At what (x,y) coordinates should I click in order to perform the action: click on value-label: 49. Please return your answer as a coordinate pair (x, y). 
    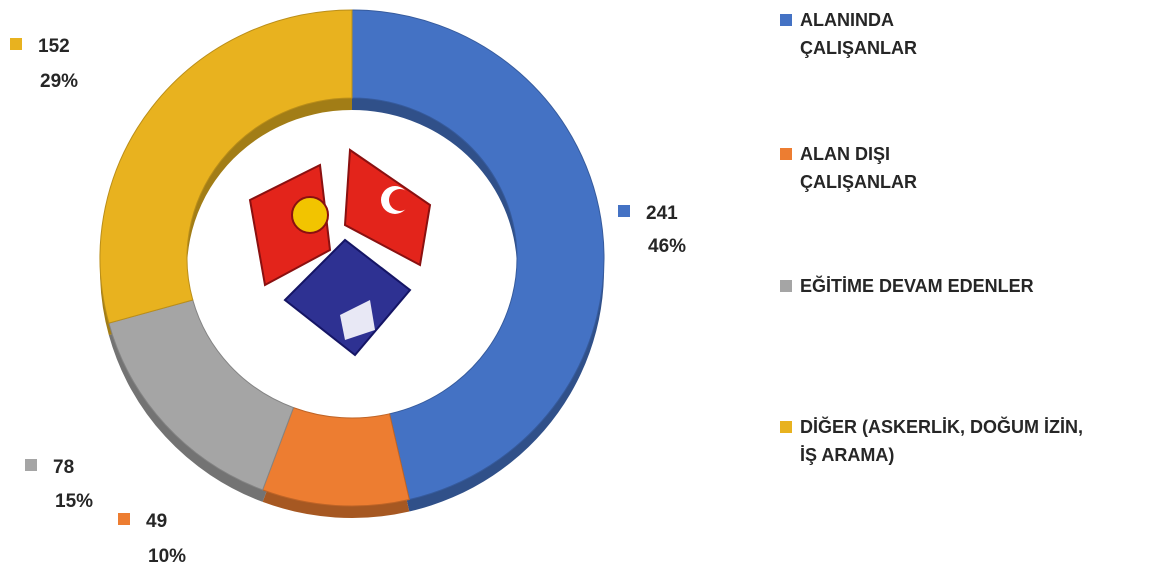
    Looking at the image, I should click on (156, 521).